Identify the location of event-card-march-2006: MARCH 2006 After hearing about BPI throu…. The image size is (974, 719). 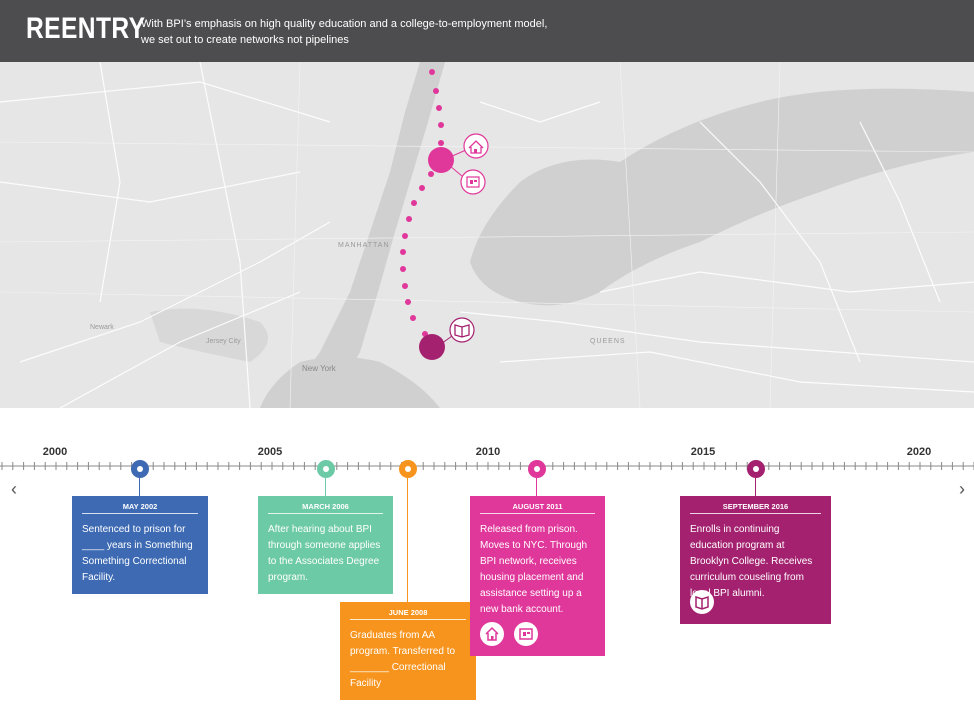
(325, 545).